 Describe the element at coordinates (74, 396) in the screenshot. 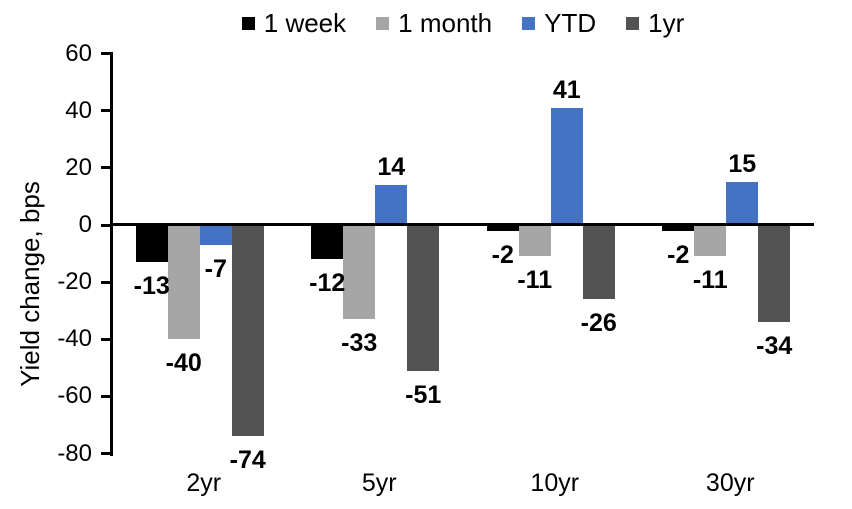

I see `y-tick-label--60: -60` at that location.